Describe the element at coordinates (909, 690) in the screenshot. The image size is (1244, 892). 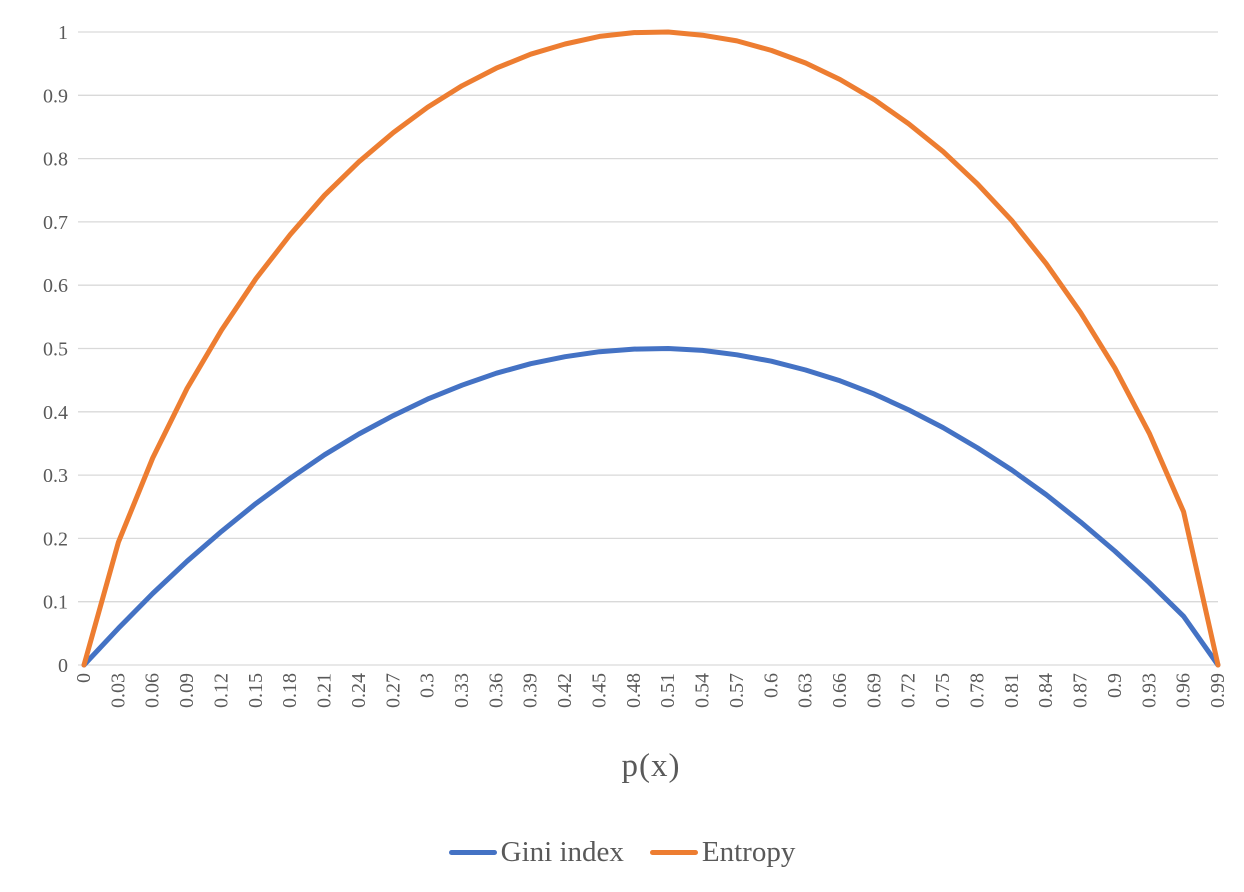
I see `x-tick-label: 0.72` at that location.